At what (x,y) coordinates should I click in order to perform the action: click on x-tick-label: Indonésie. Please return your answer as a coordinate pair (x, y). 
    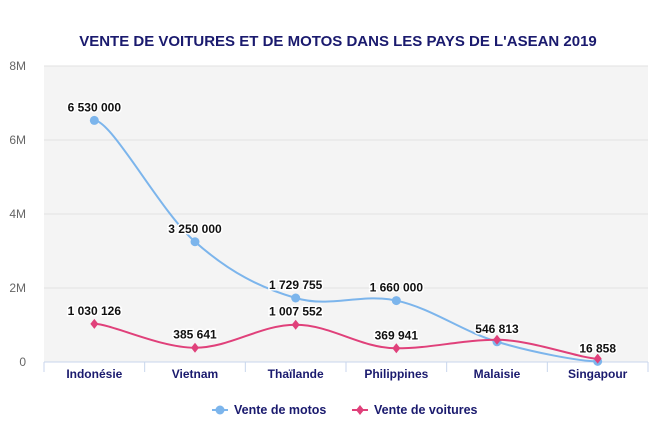
    Looking at the image, I should click on (94, 374).